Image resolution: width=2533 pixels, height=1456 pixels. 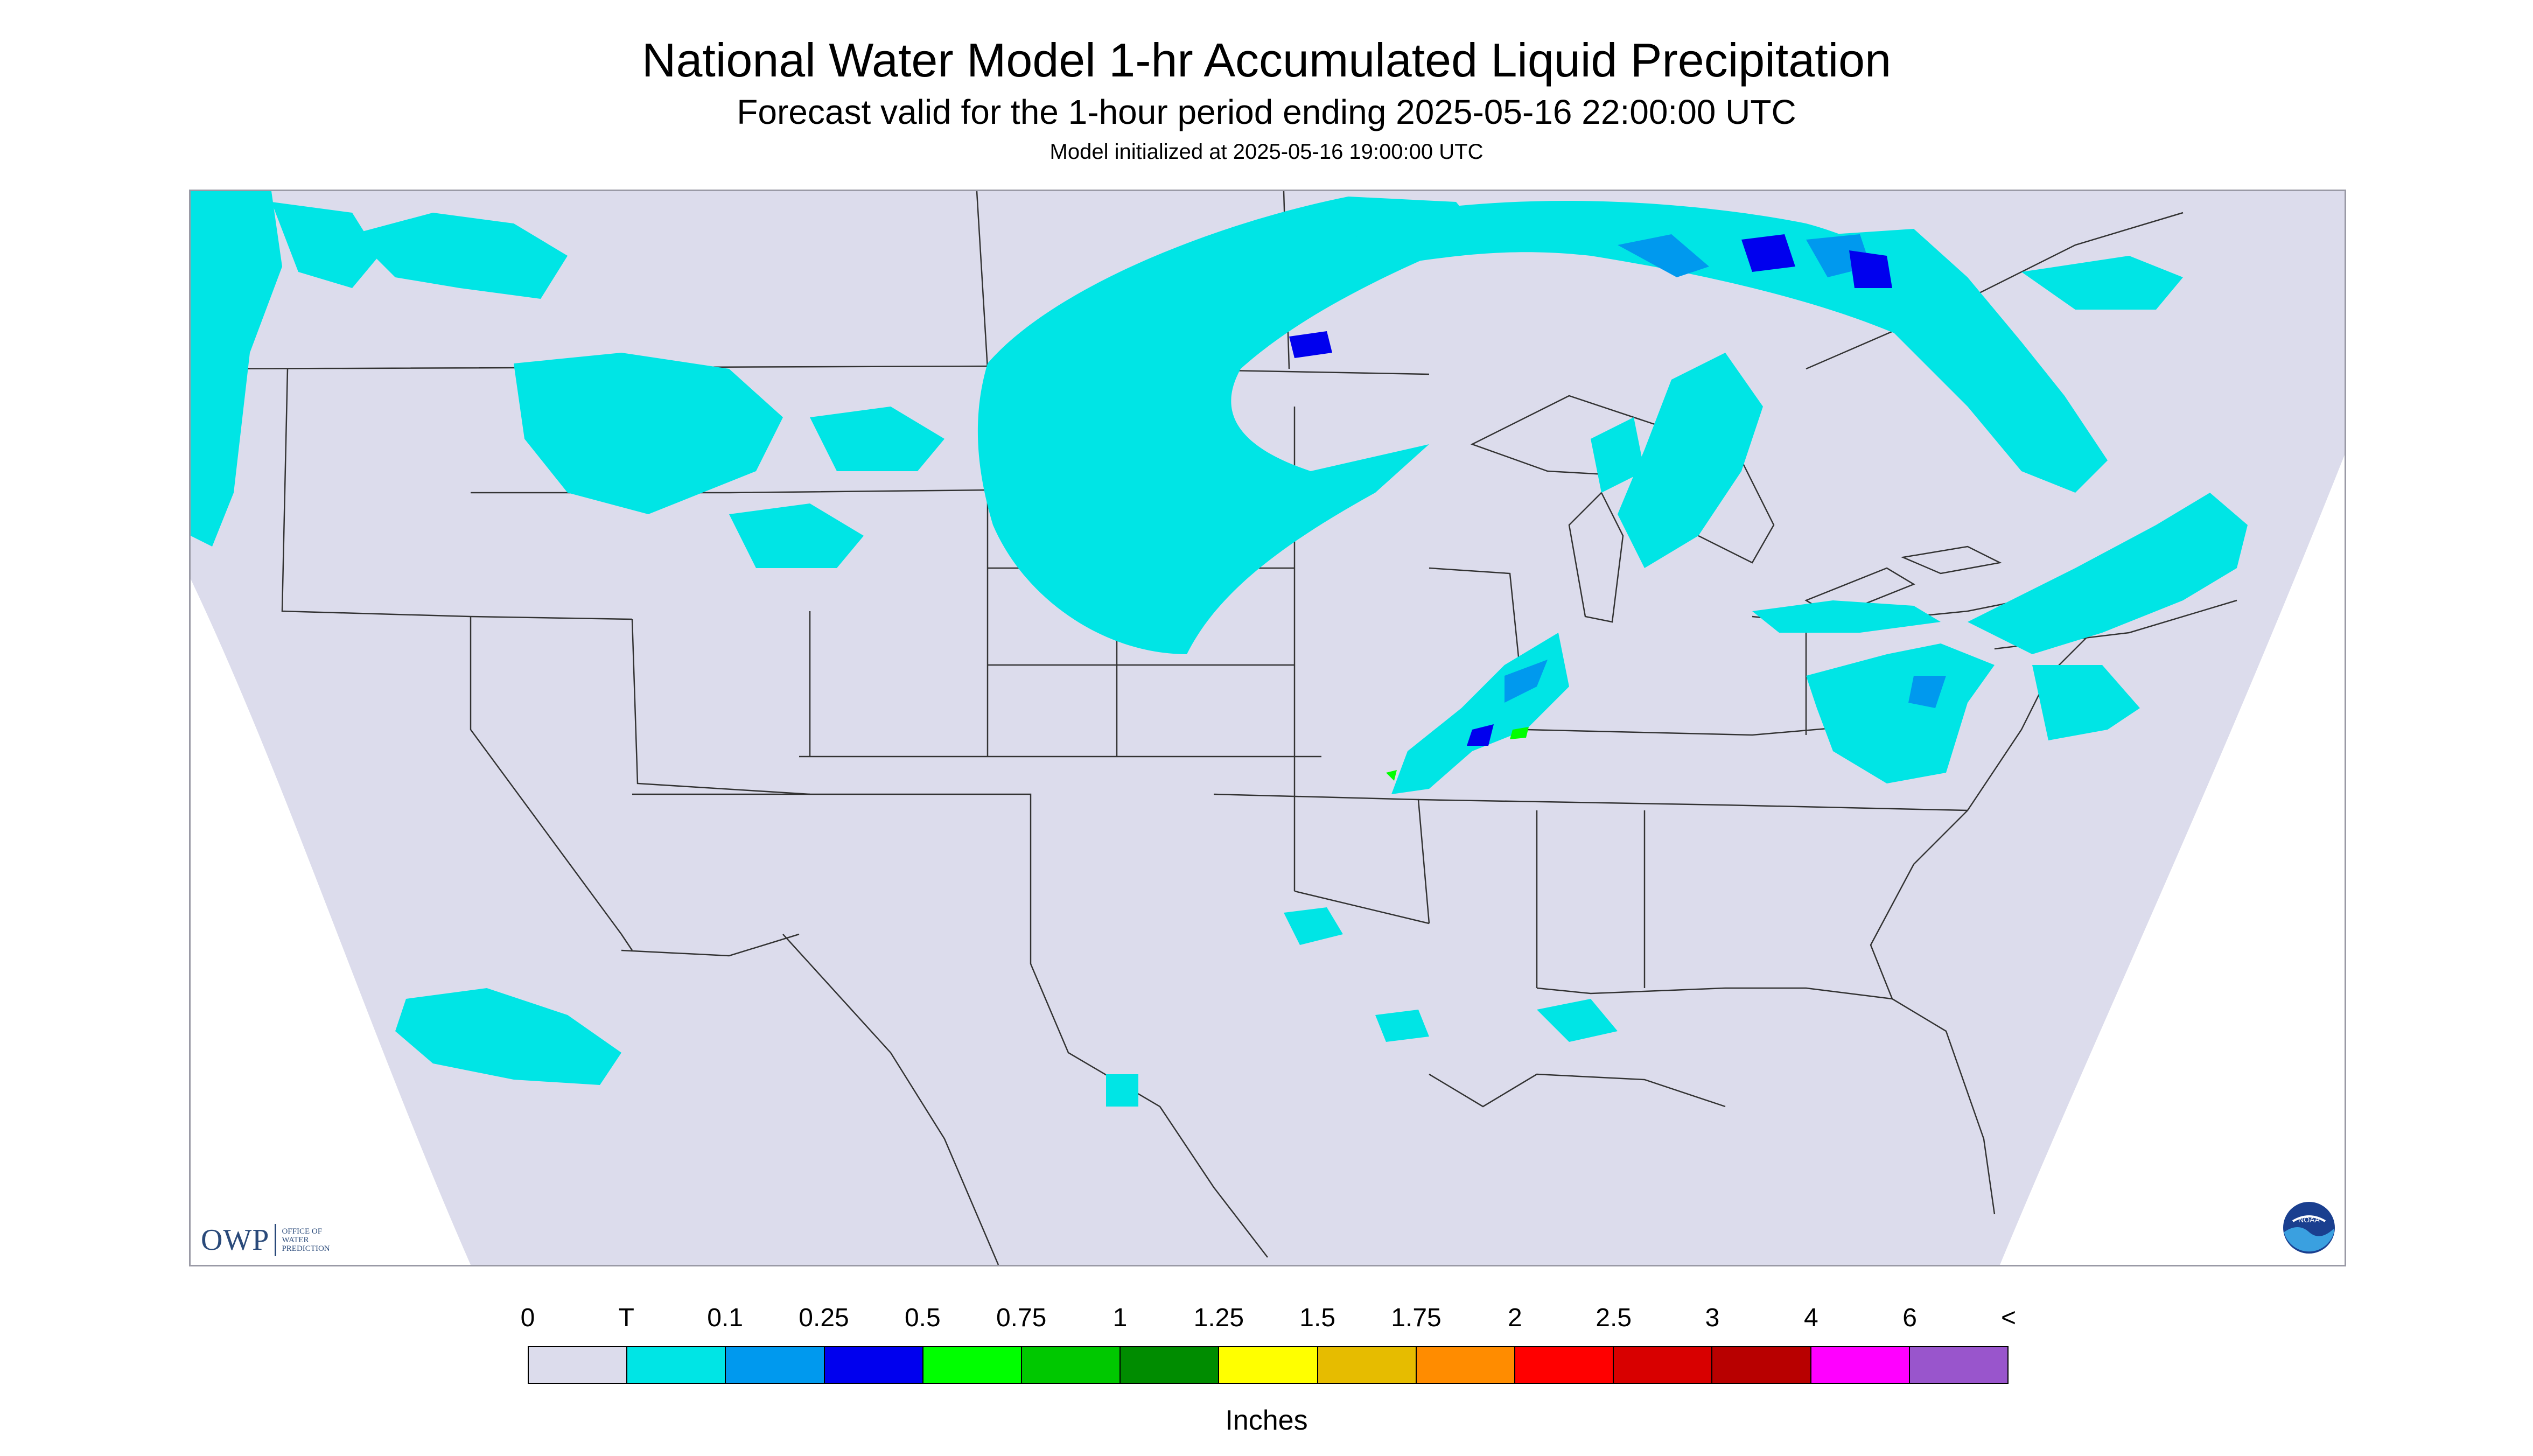 I want to click on noaa-logo-text: NOAA, so click(x=2309, y=1219).